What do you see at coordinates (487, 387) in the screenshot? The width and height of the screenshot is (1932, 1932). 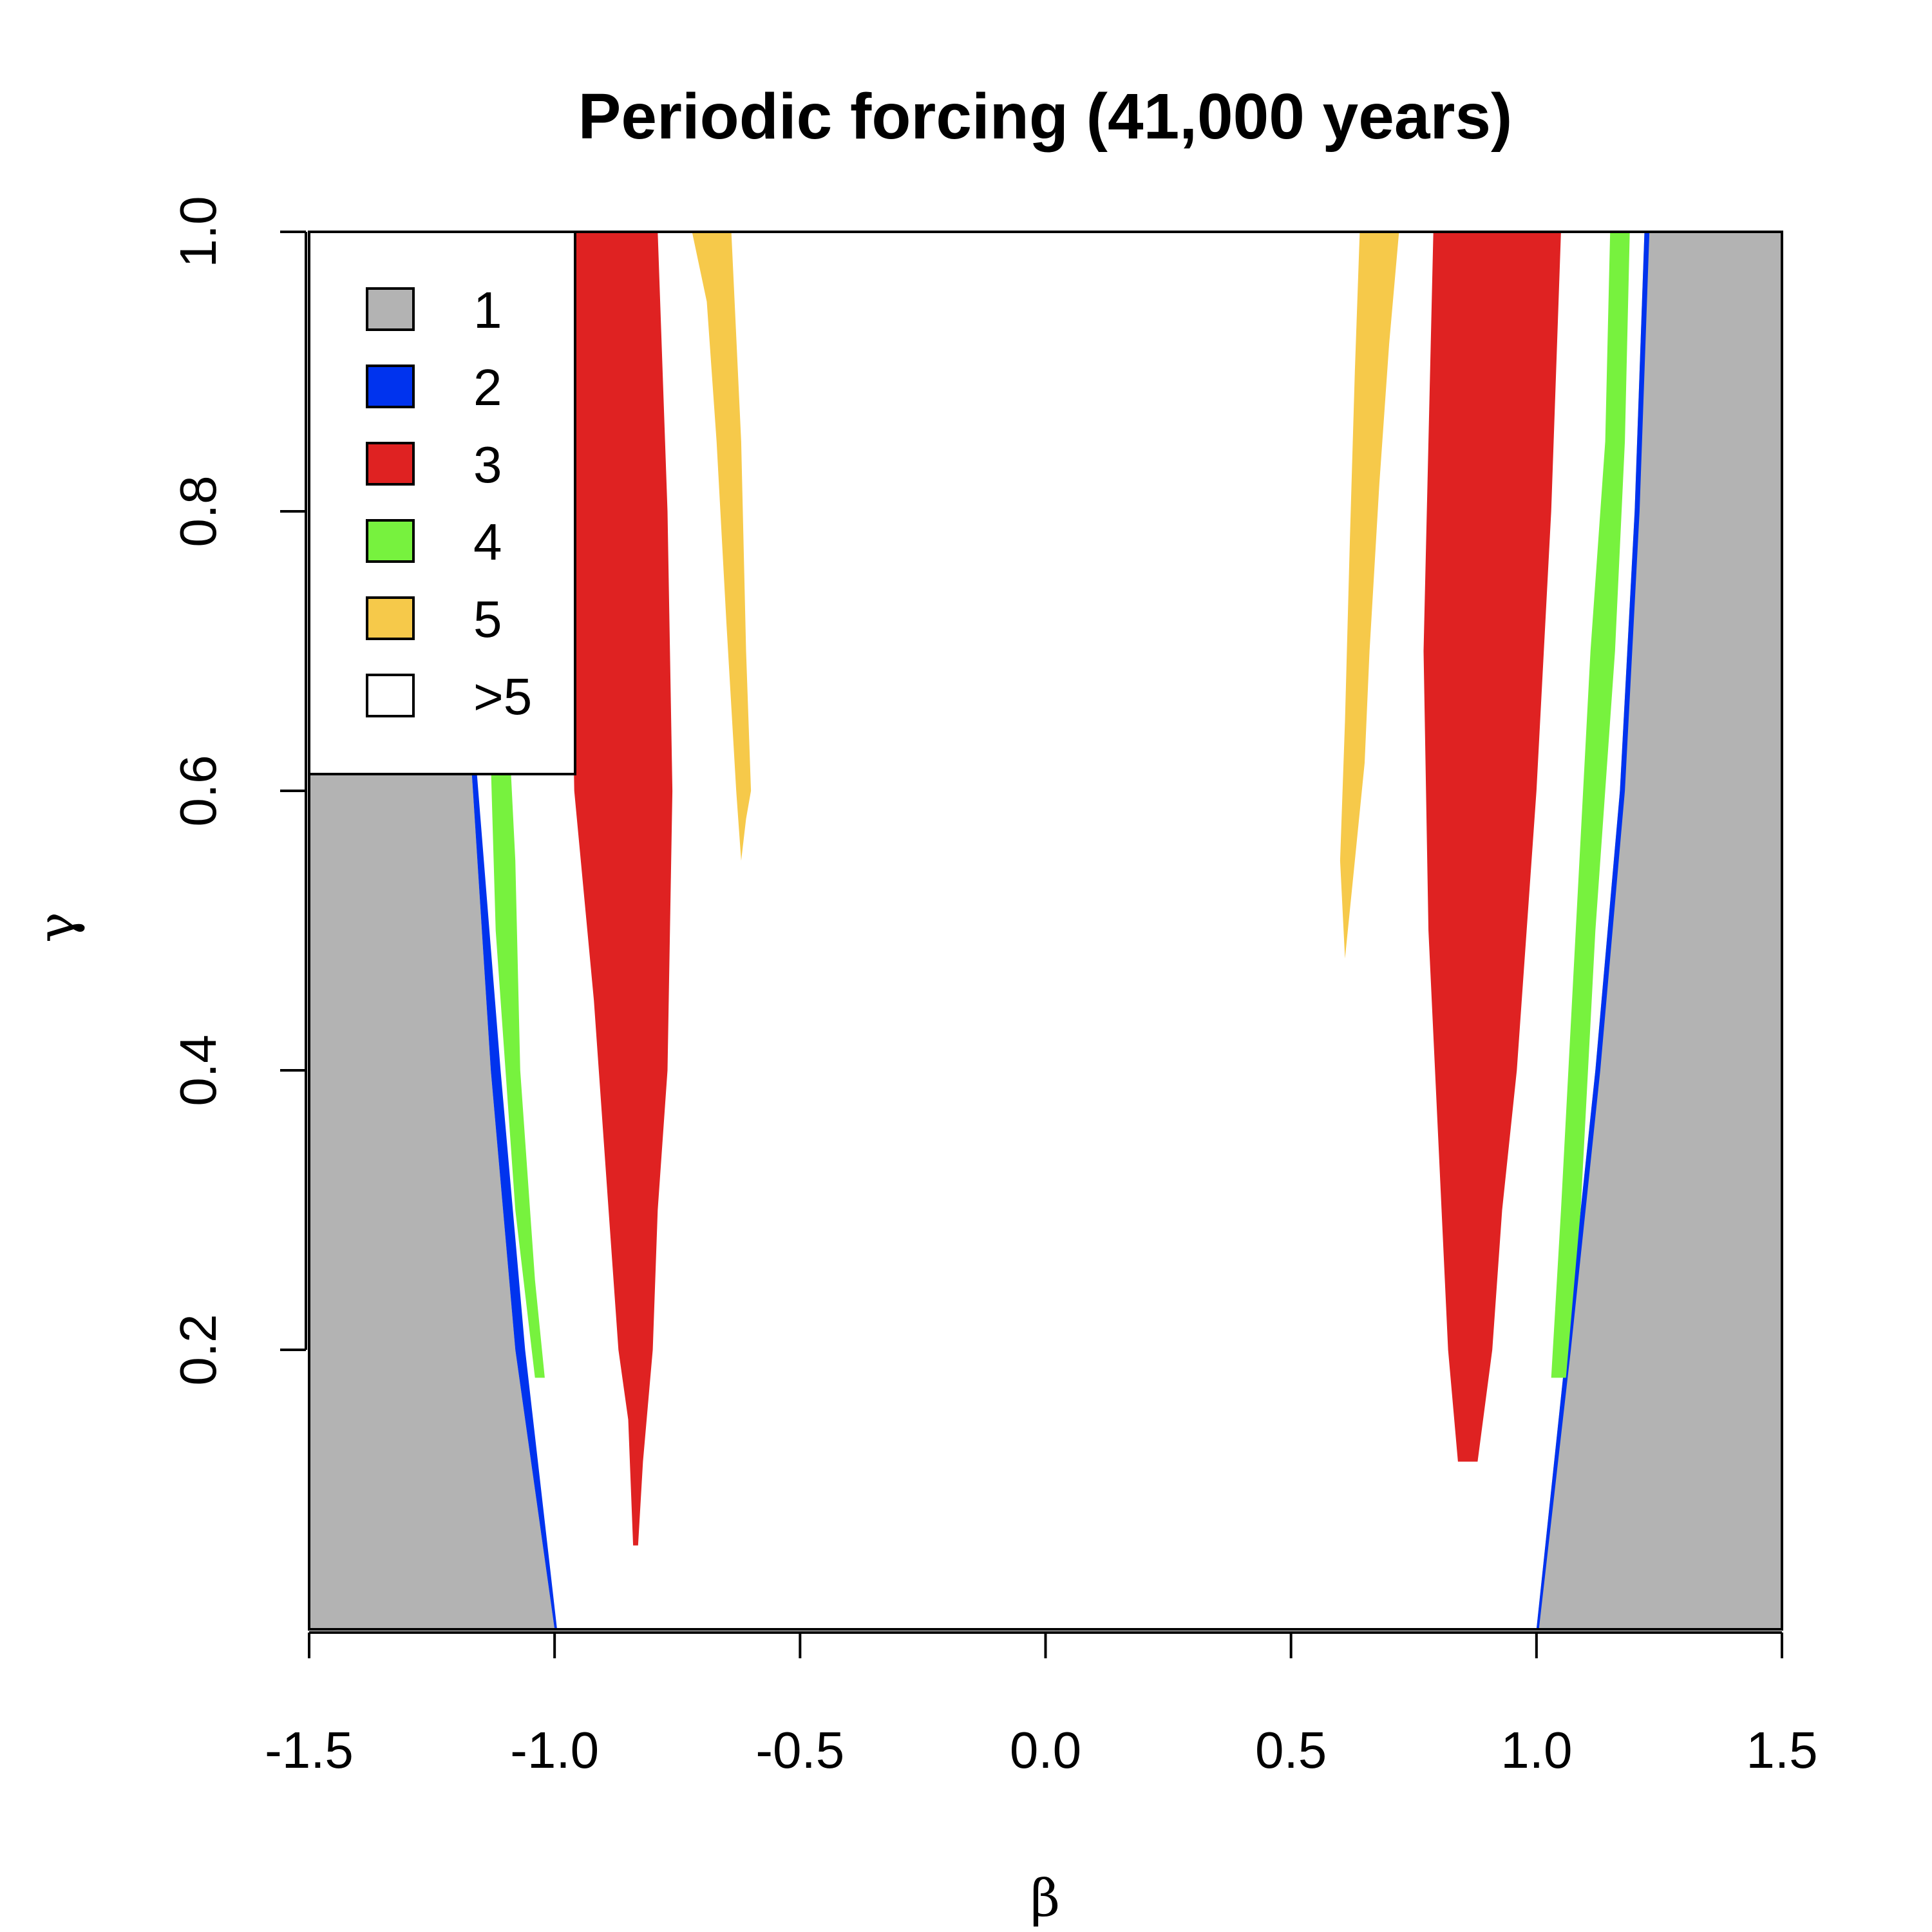 I see `legend-label: 2` at bounding box center [487, 387].